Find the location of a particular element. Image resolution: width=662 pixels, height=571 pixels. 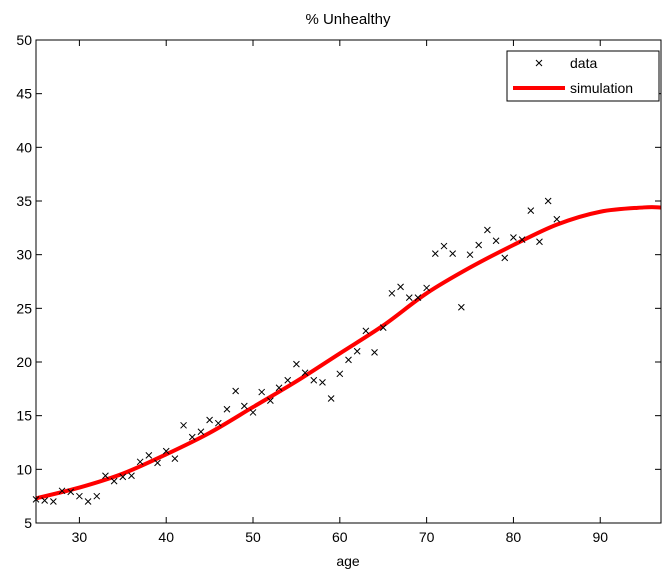

legend: data simulation is located at coordinates (583, 76).